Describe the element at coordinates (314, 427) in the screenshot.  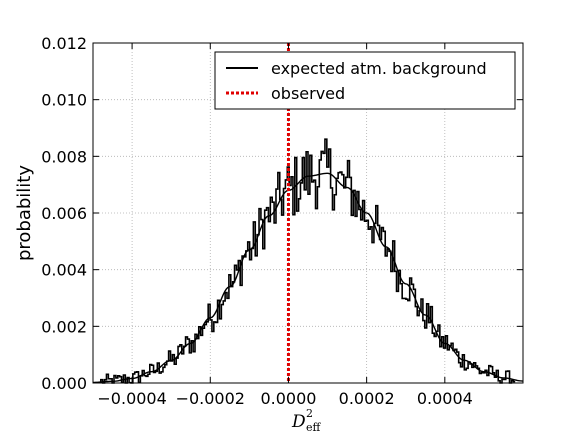
I see `x-axis-label-subscript: eff` at that location.